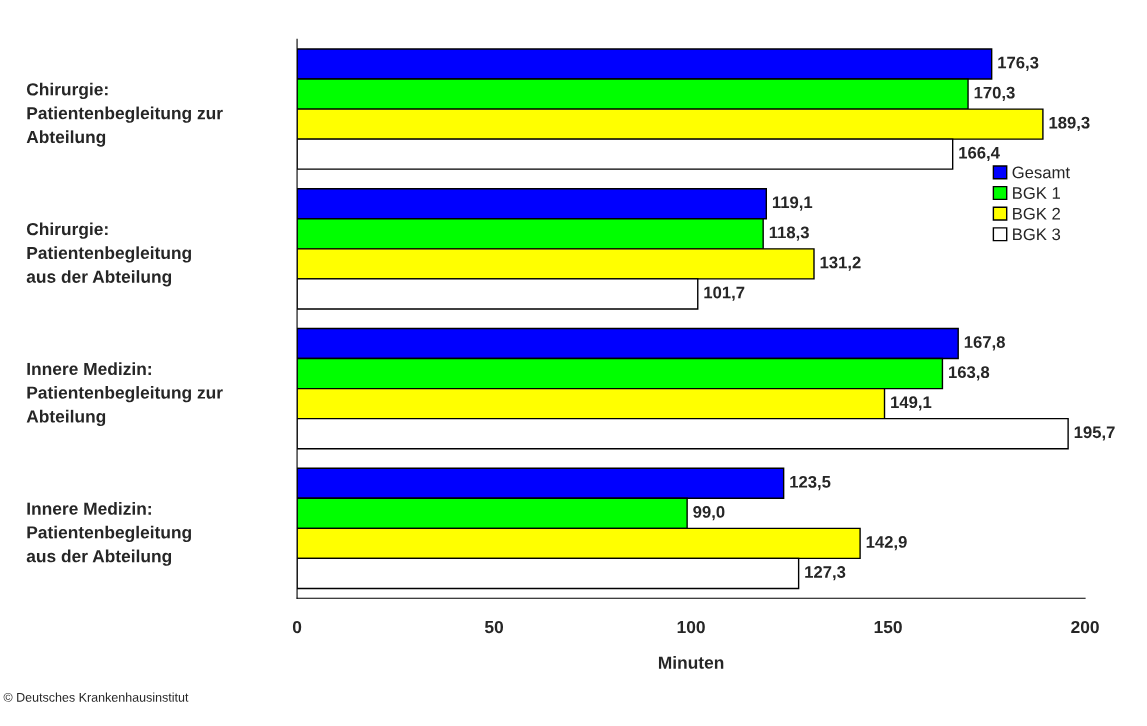 This screenshot has height=726, width=1147. Describe the element at coordinates (979, 154) in the screenshot. I see `data-label: 166,4` at that location.